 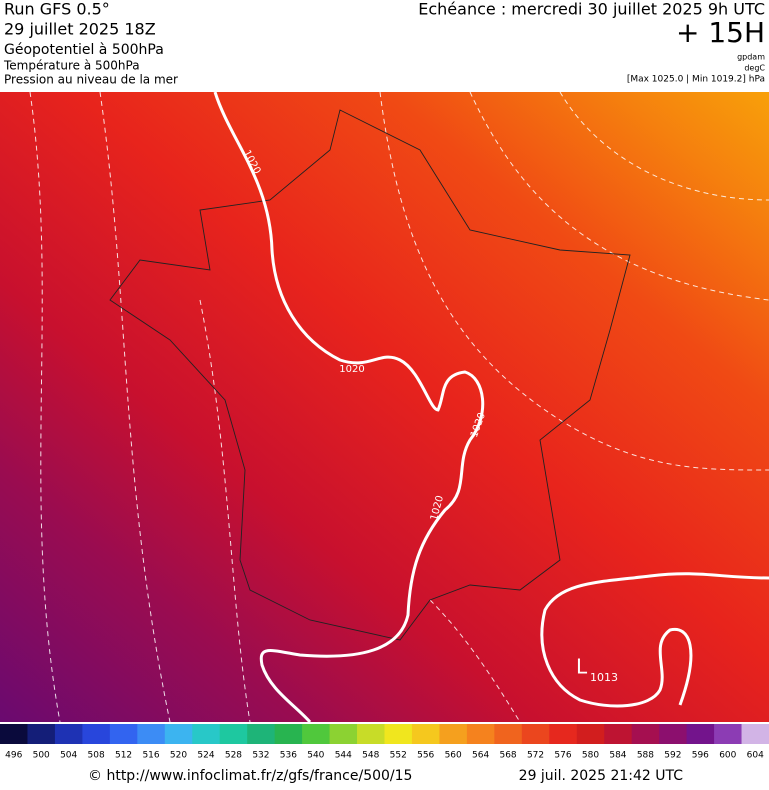 I want to click on isobar-label: 1020, so click(x=351, y=369).